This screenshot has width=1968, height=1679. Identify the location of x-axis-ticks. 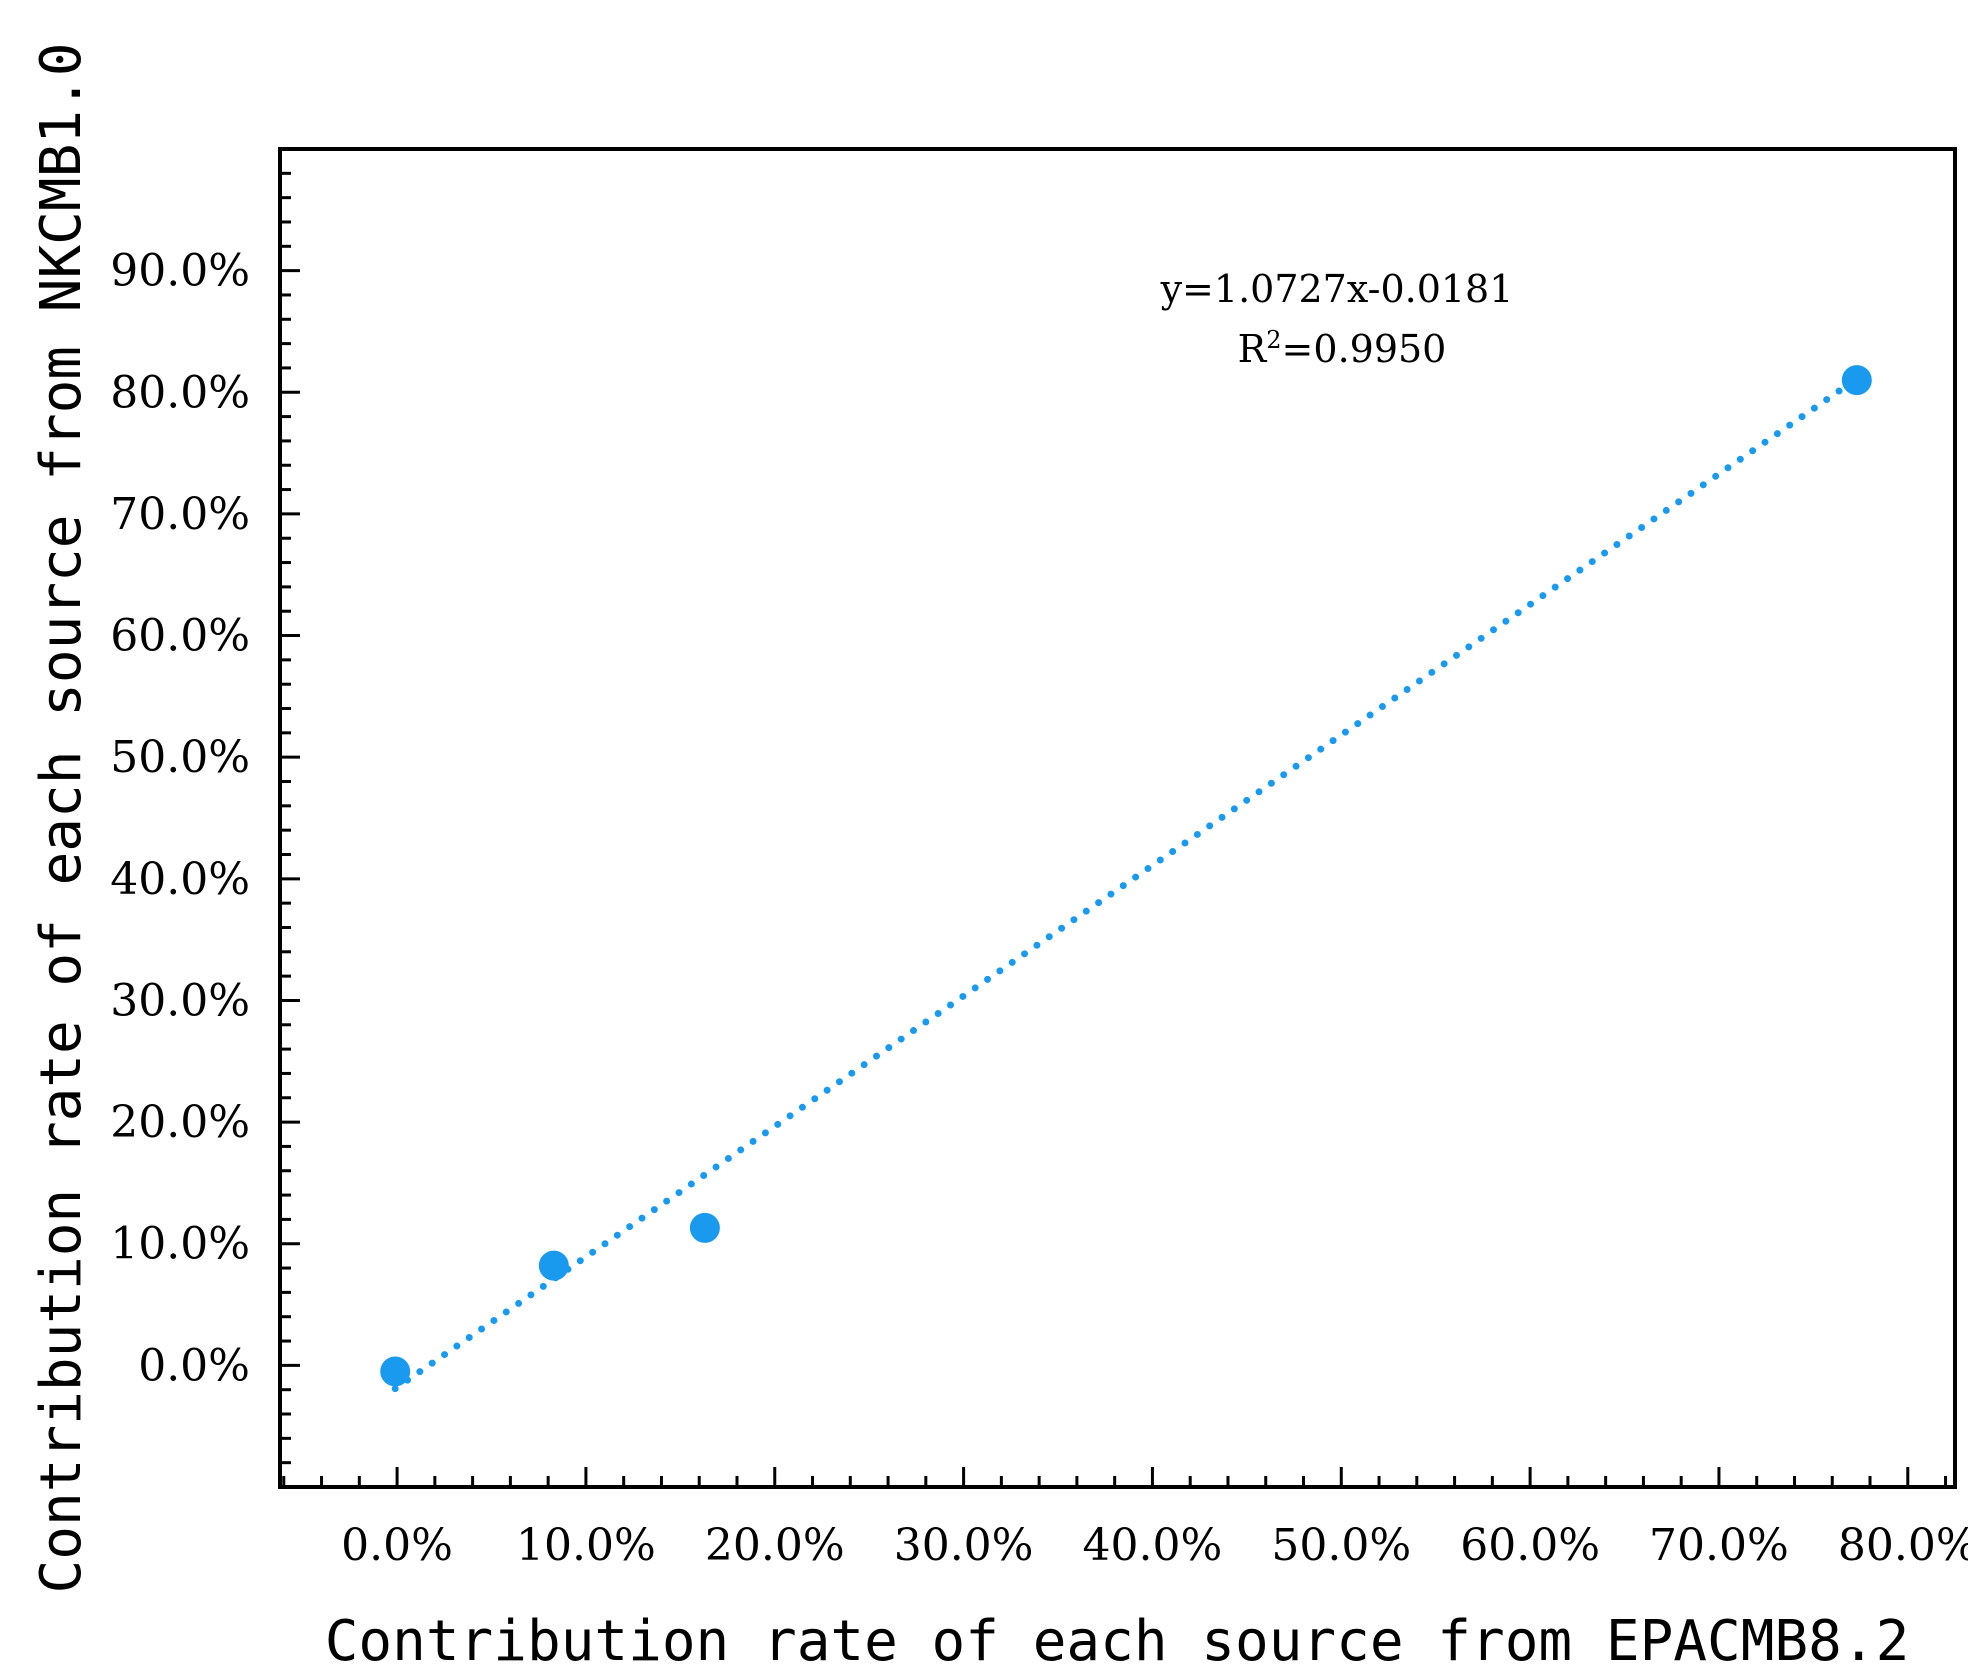
(1115, 1477).